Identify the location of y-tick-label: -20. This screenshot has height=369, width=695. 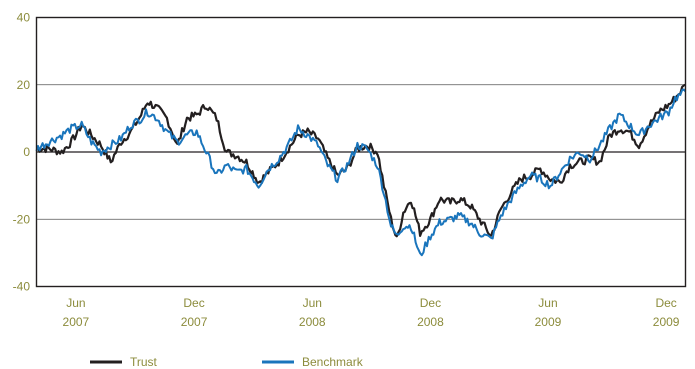
(22, 219).